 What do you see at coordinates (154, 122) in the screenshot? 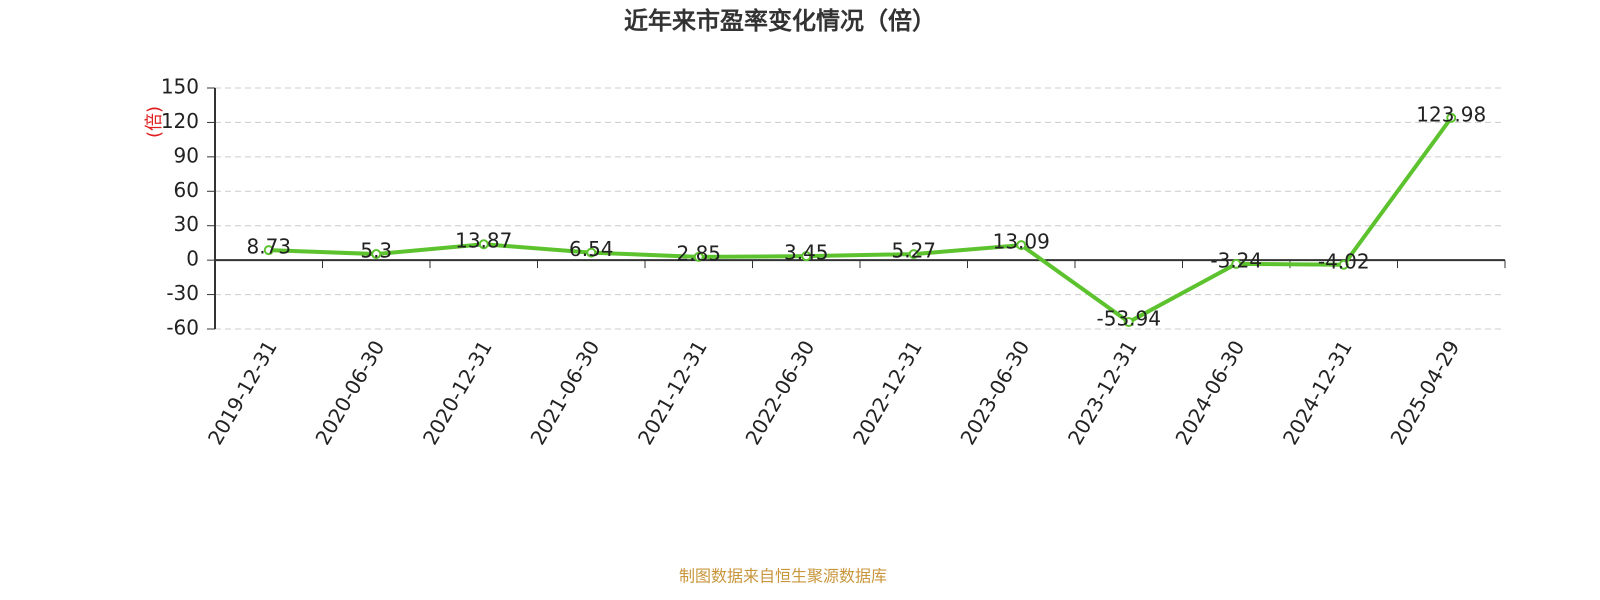
I see `y-axis-label: (倍)` at bounding box center [154, 122].